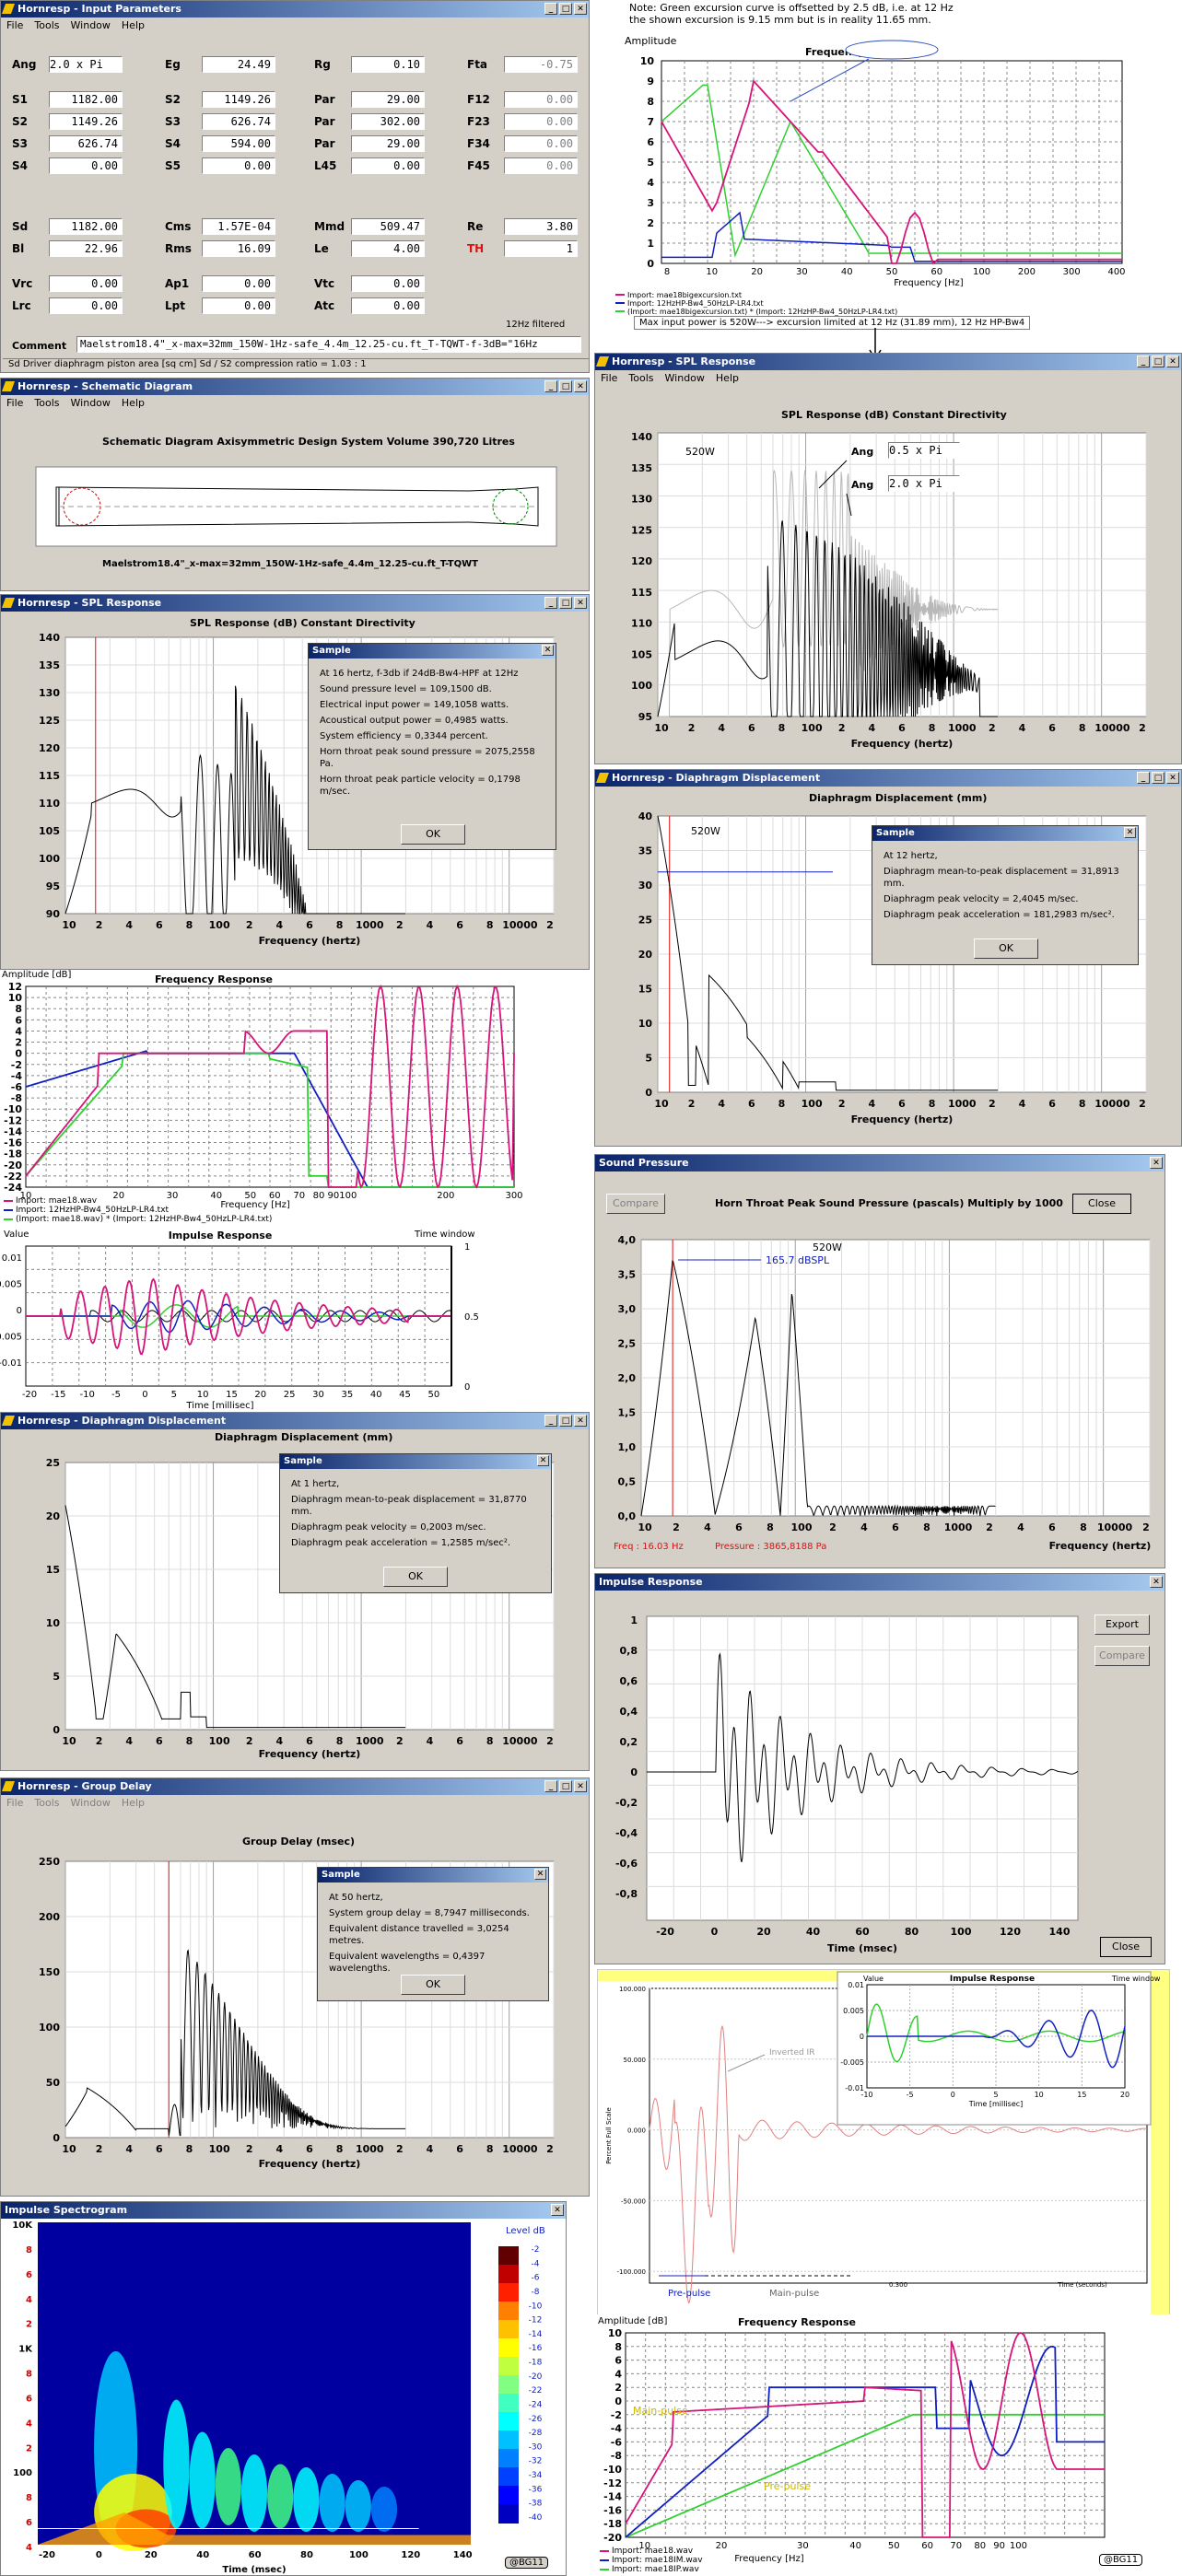 This screenshot has width=1182, height=2576. What do you see at coordinates (388, 248) in the screenshot?
I see `param-field: 4.00` at bounding box center [388, 248].